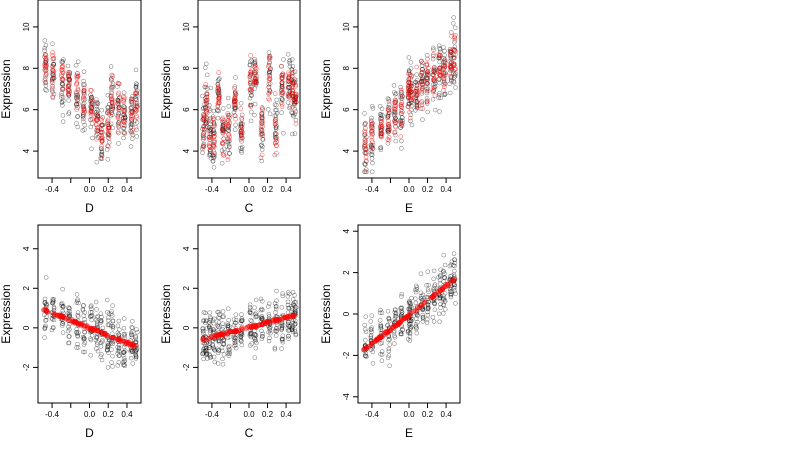 The image size is (800, 450). What do you see at coordinates (52, 189) in the screenshot?
I see `x-tick-label: -0.4` at bounding box center [52, 189].